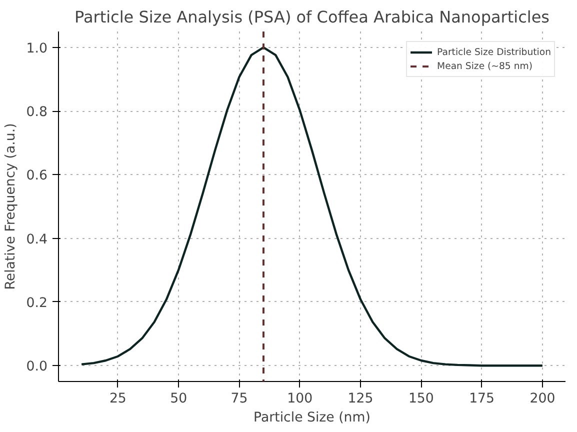 This screenshot has width=577, height=432. What do you see at coordinates (37, 303) in the screenshot?
I see `y-tick-label: 0.2` at bounding box center [37, 303].